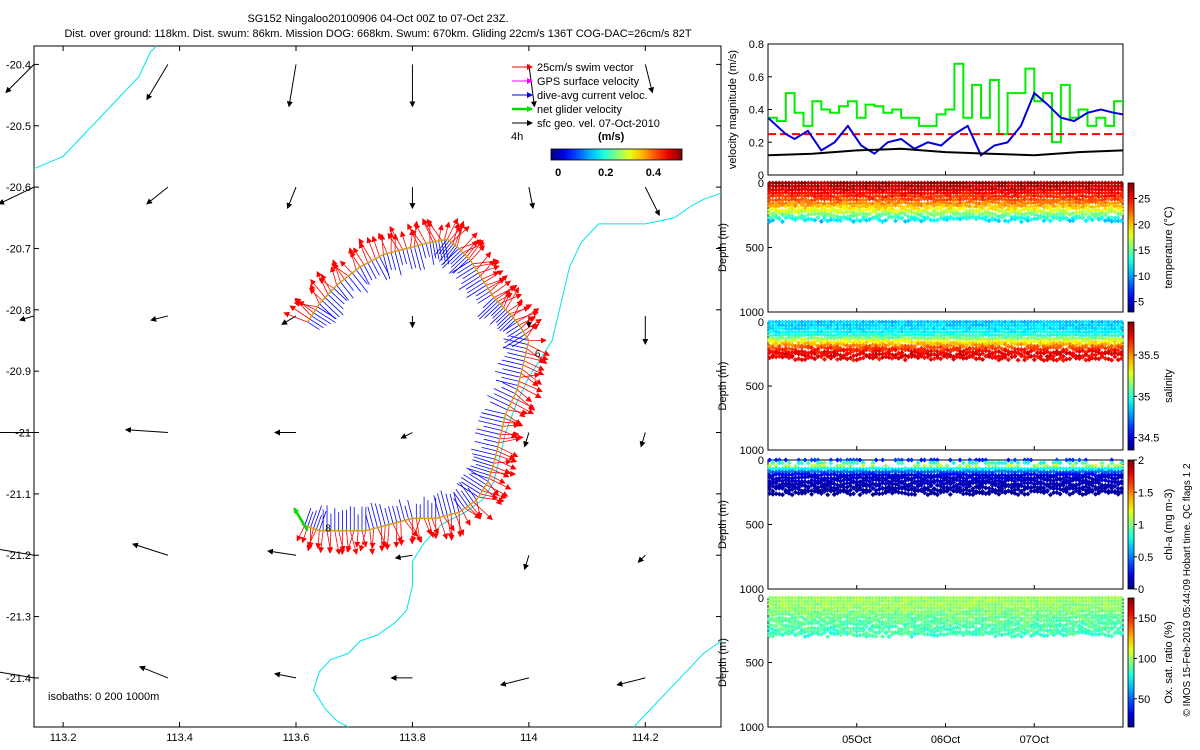 The width and height of the screenshot is (1200, 750). What do you see at coordinates (579, 110) in the screenshot?
I see `legend-entry: net glider velocity` at bounding box center [579, 110].